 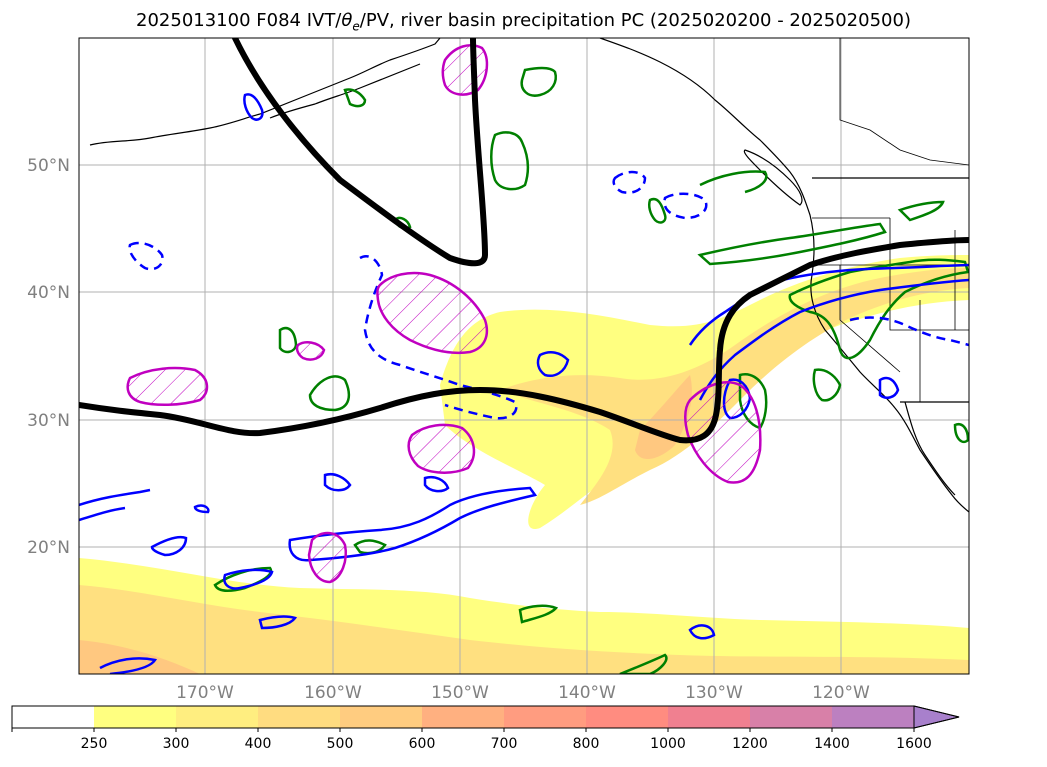 What do you see at coordinates (714, 693) in the screenshot?
I see `lon-label-130w: 130°W` at bounding box center [714, 693].